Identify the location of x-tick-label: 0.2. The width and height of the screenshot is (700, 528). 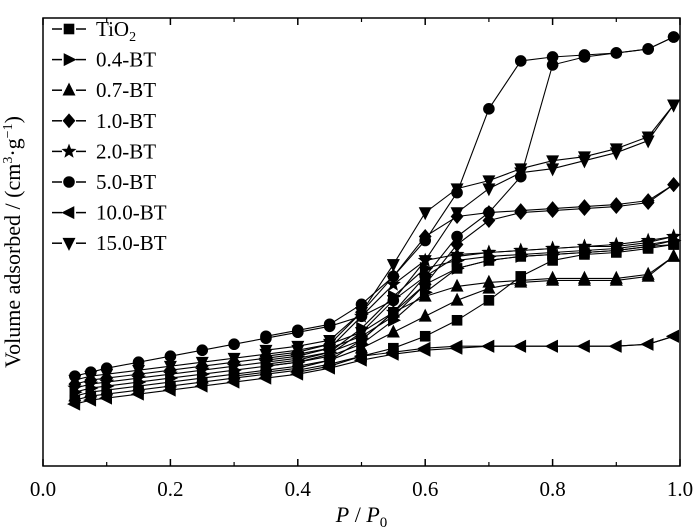
(170, 489).